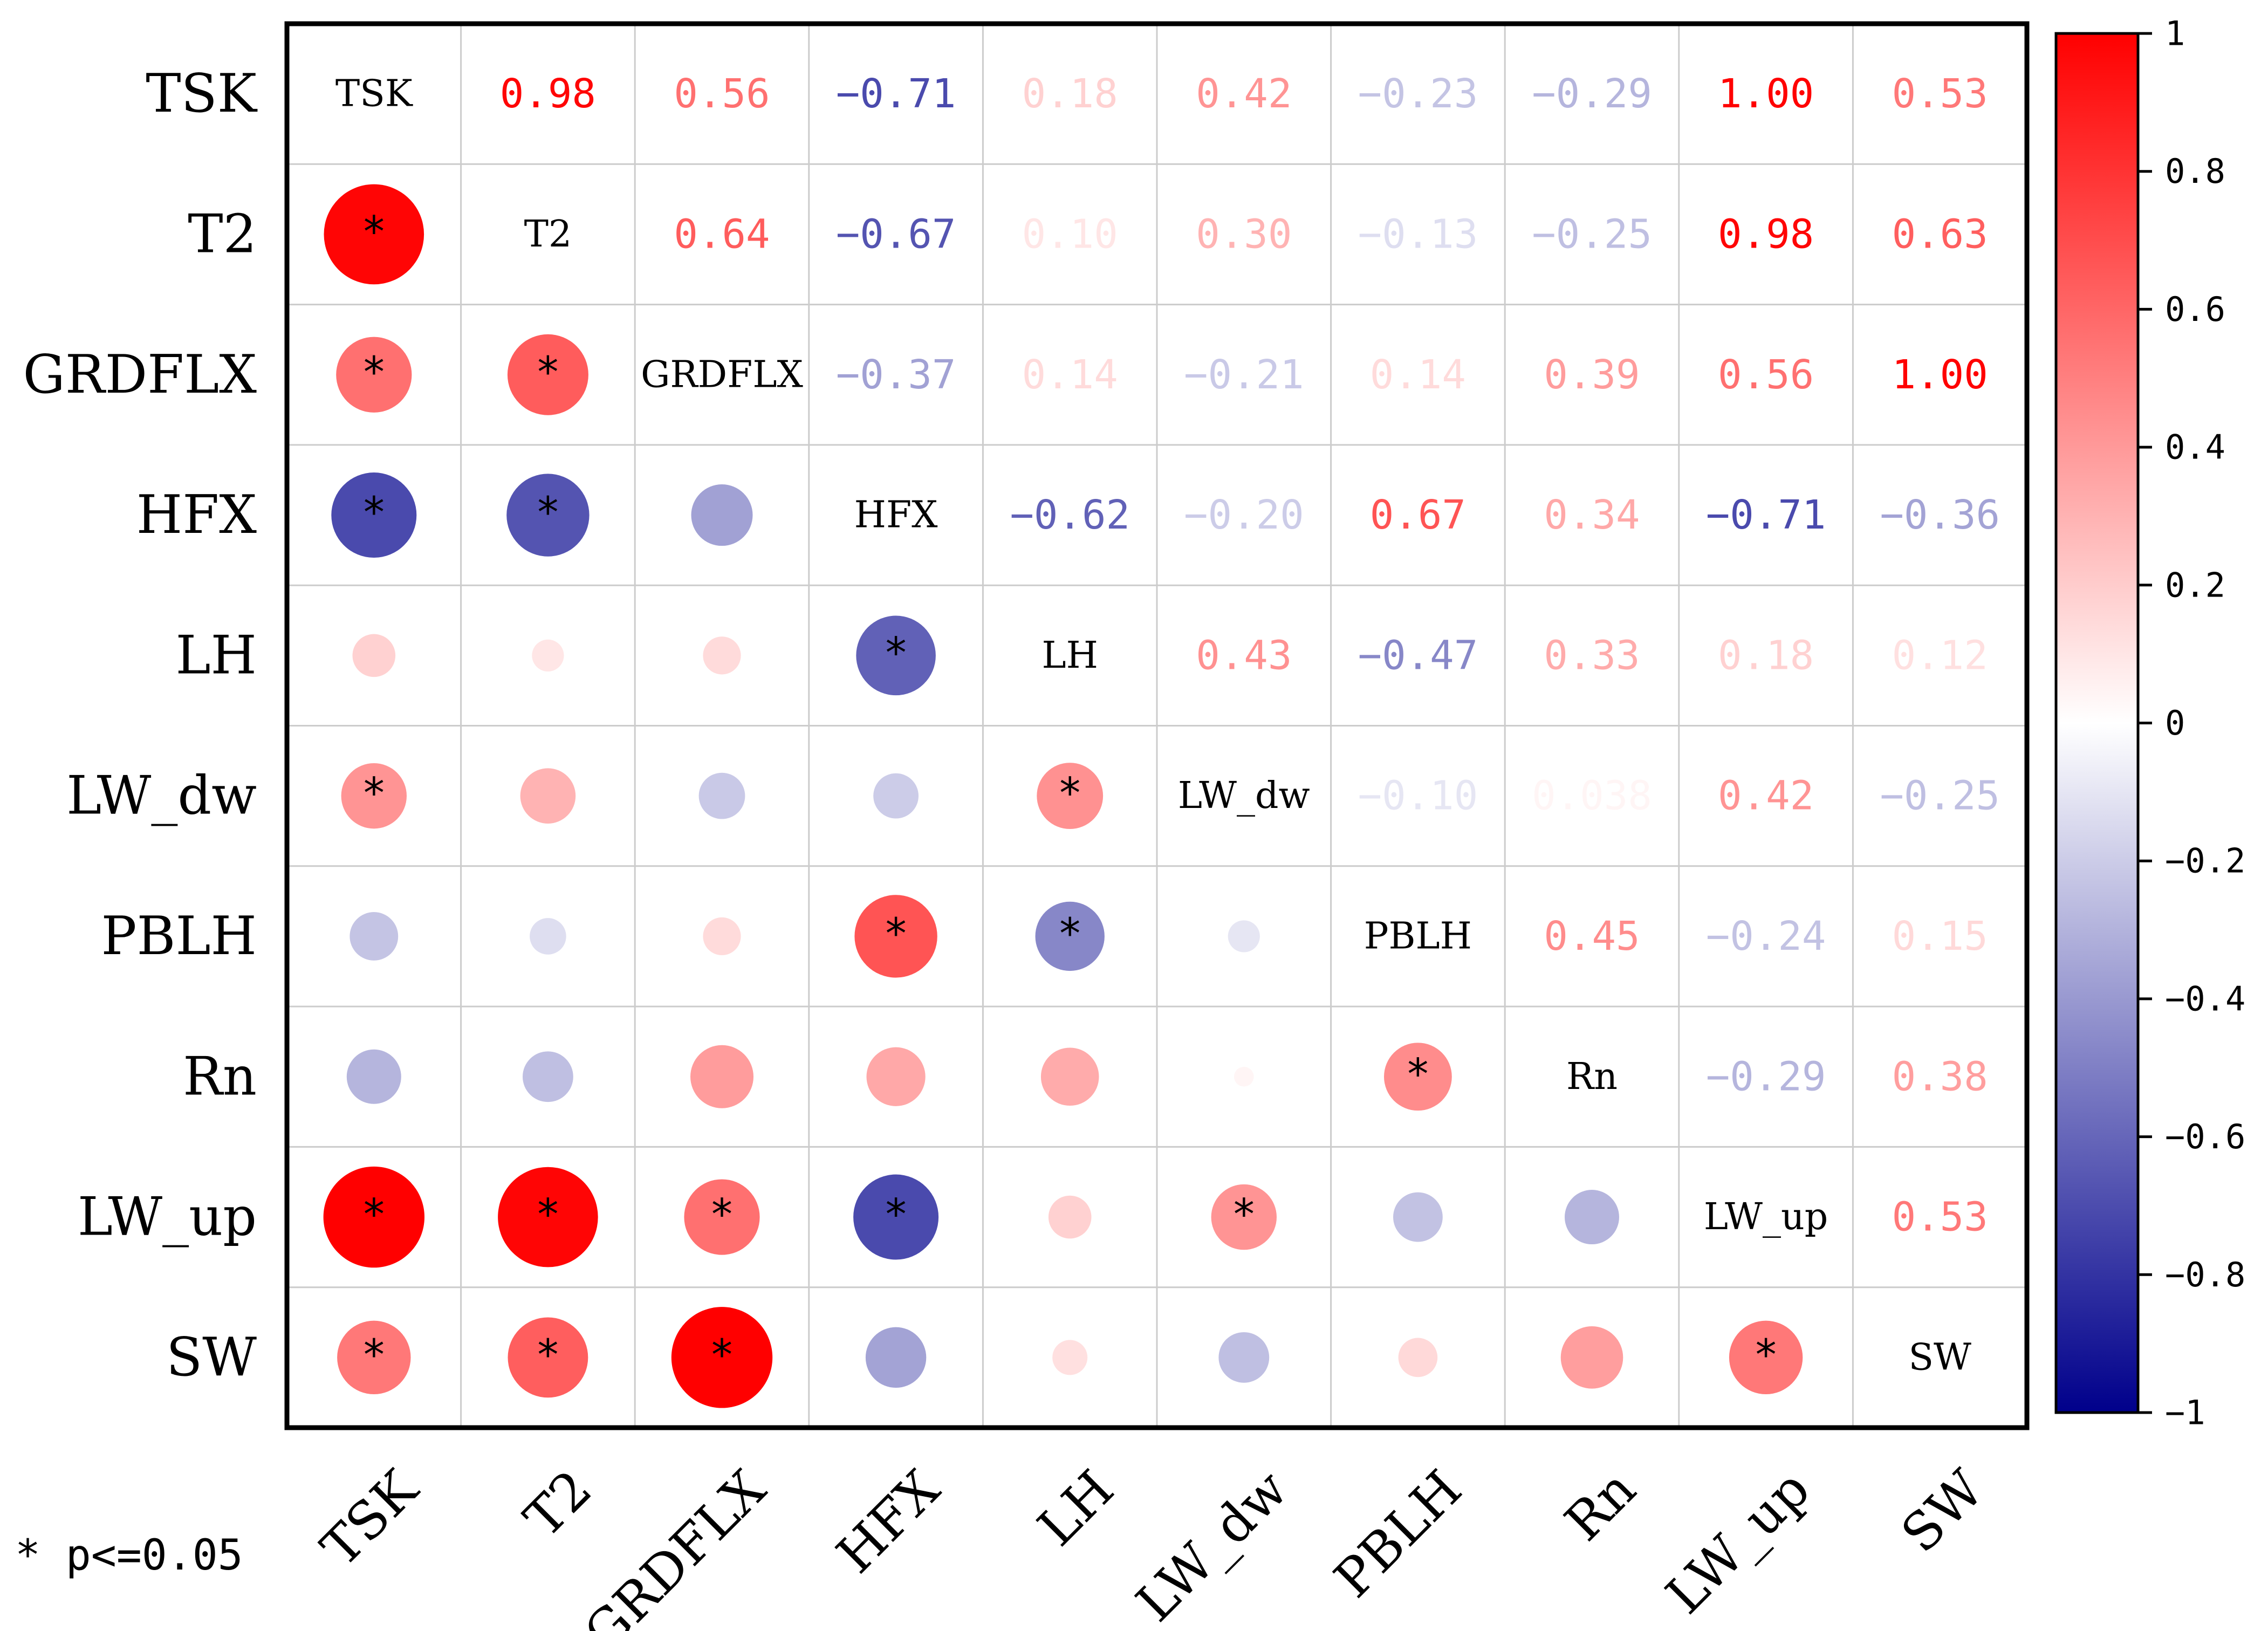  I want to click on row-label: Rn, so click(220, 1076).